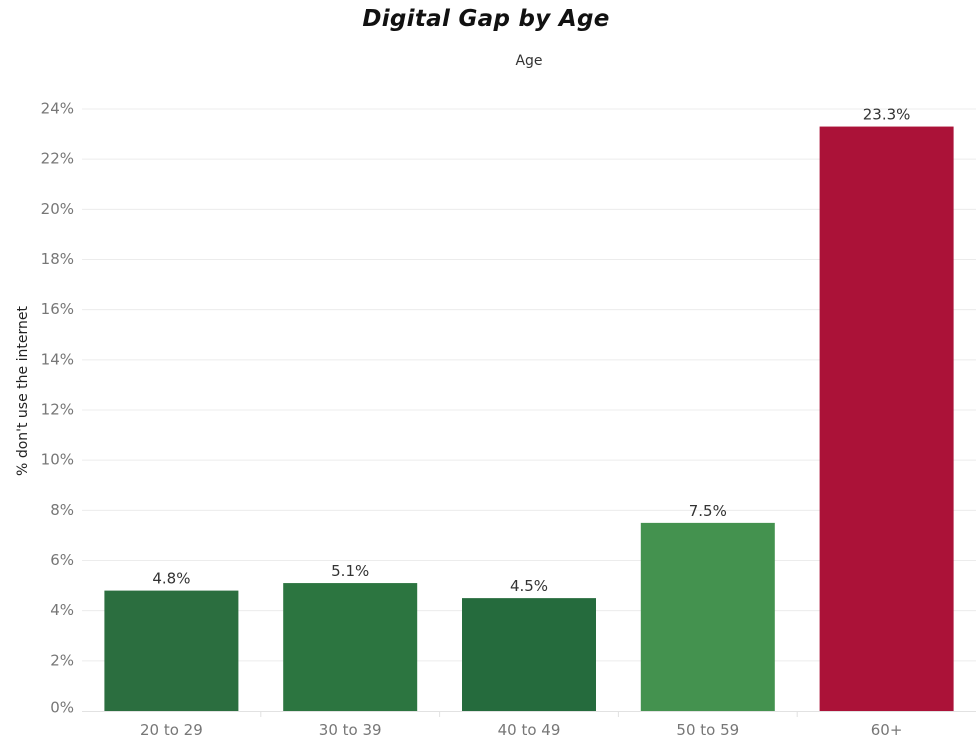 The height and width of the screenshot is (740, 976). Describe the element at coordinates (57, 109) in the screenshot. I see `y-tick-label: 24%` at that location.